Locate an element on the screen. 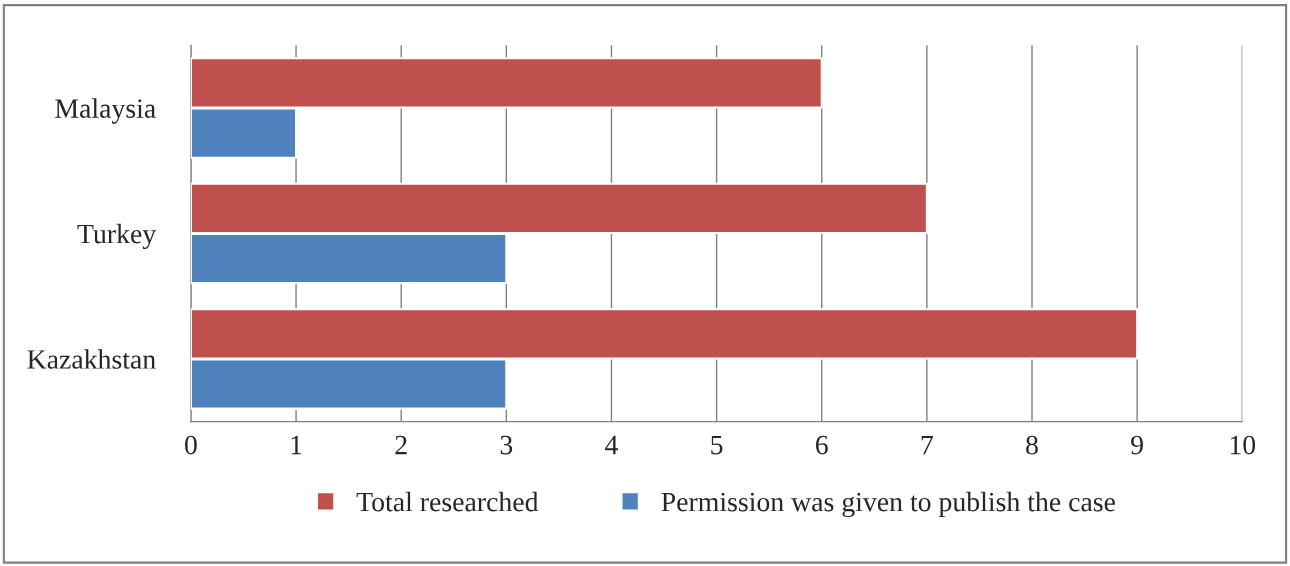 This screenshot has height=566, width=1290. legend-label: Total researched is located at coordinates (447, 501).